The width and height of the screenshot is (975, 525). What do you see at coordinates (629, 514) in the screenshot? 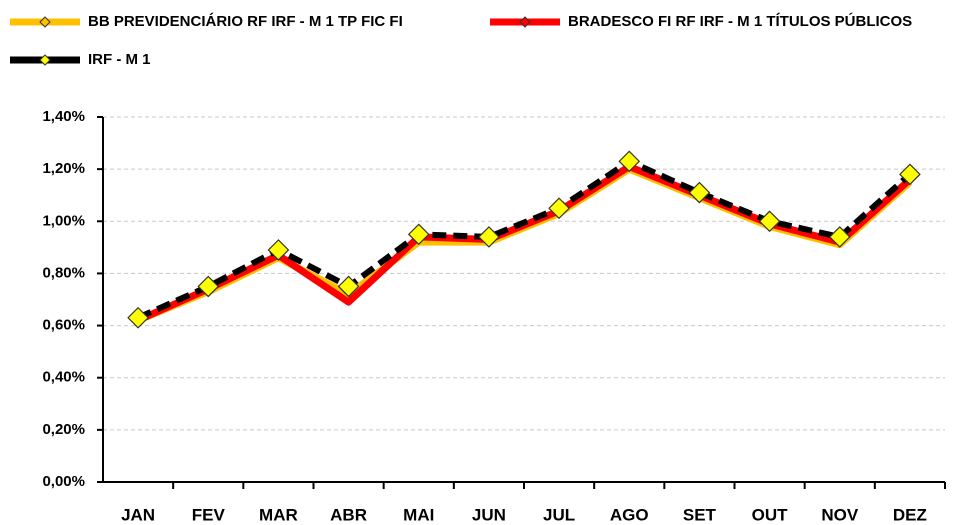
I see `x-tick-label: AGO` at bounding box center [629, 514].